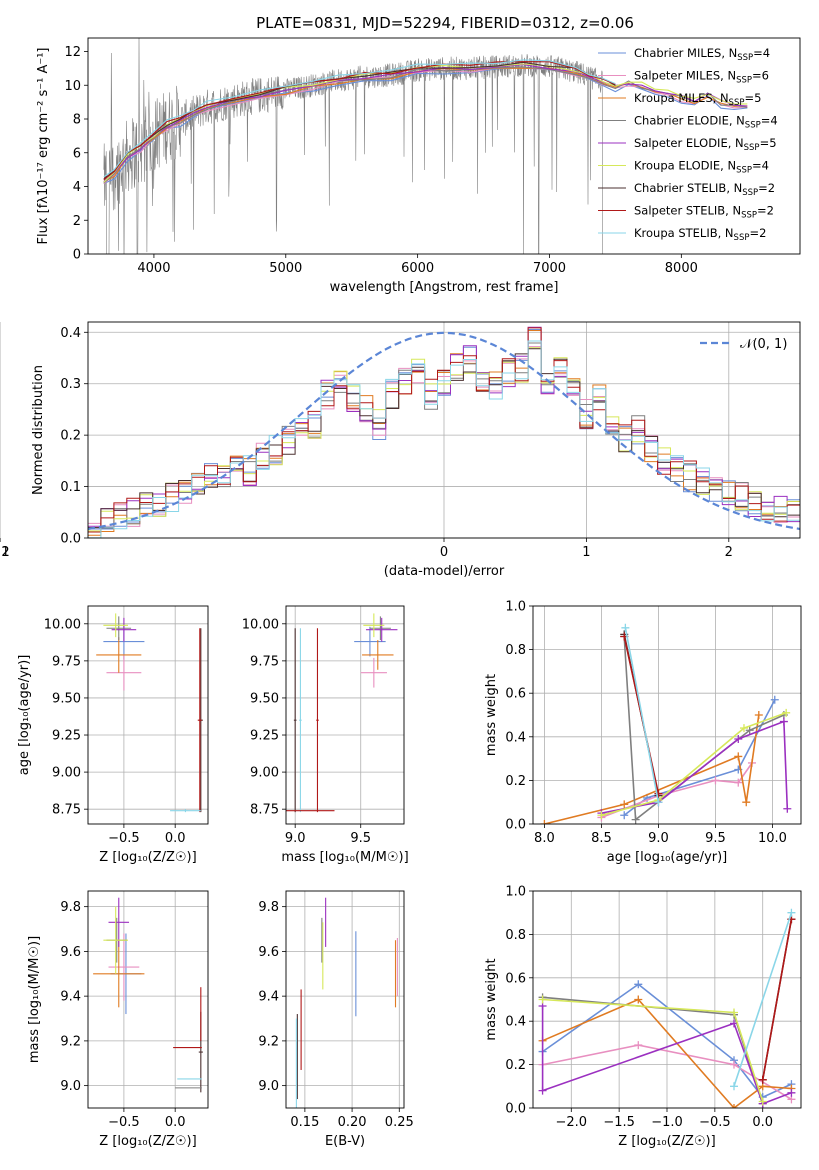 This screenshot has width=819, height=1170. Describe the element at coordinates (666, 723) in the screenshot. I see `plot-area` at that location.